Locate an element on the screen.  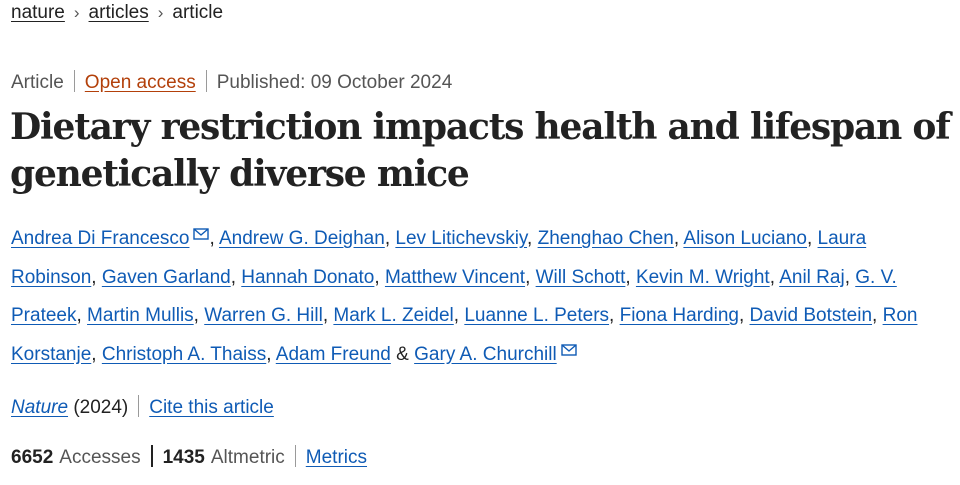
author-link: Matthew Vincent is located at coordinates (455, 277).